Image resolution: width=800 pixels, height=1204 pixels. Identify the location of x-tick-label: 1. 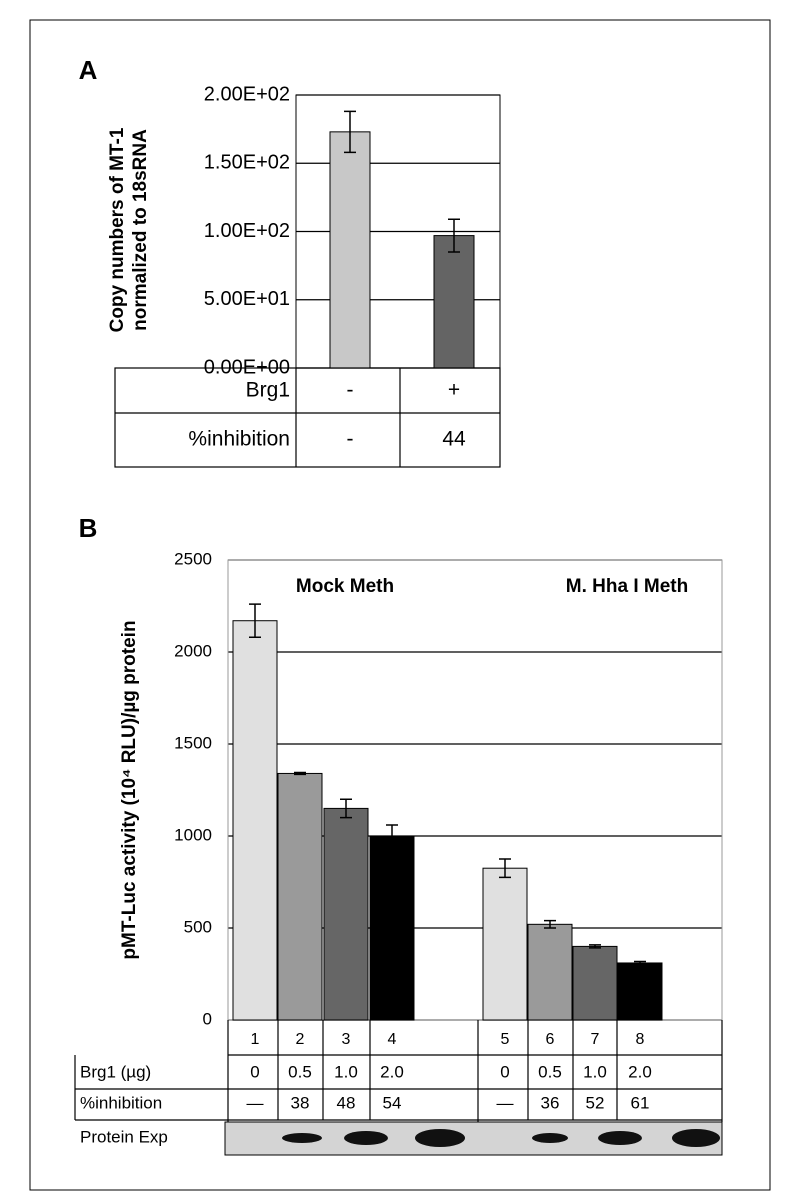
(255, 1039).